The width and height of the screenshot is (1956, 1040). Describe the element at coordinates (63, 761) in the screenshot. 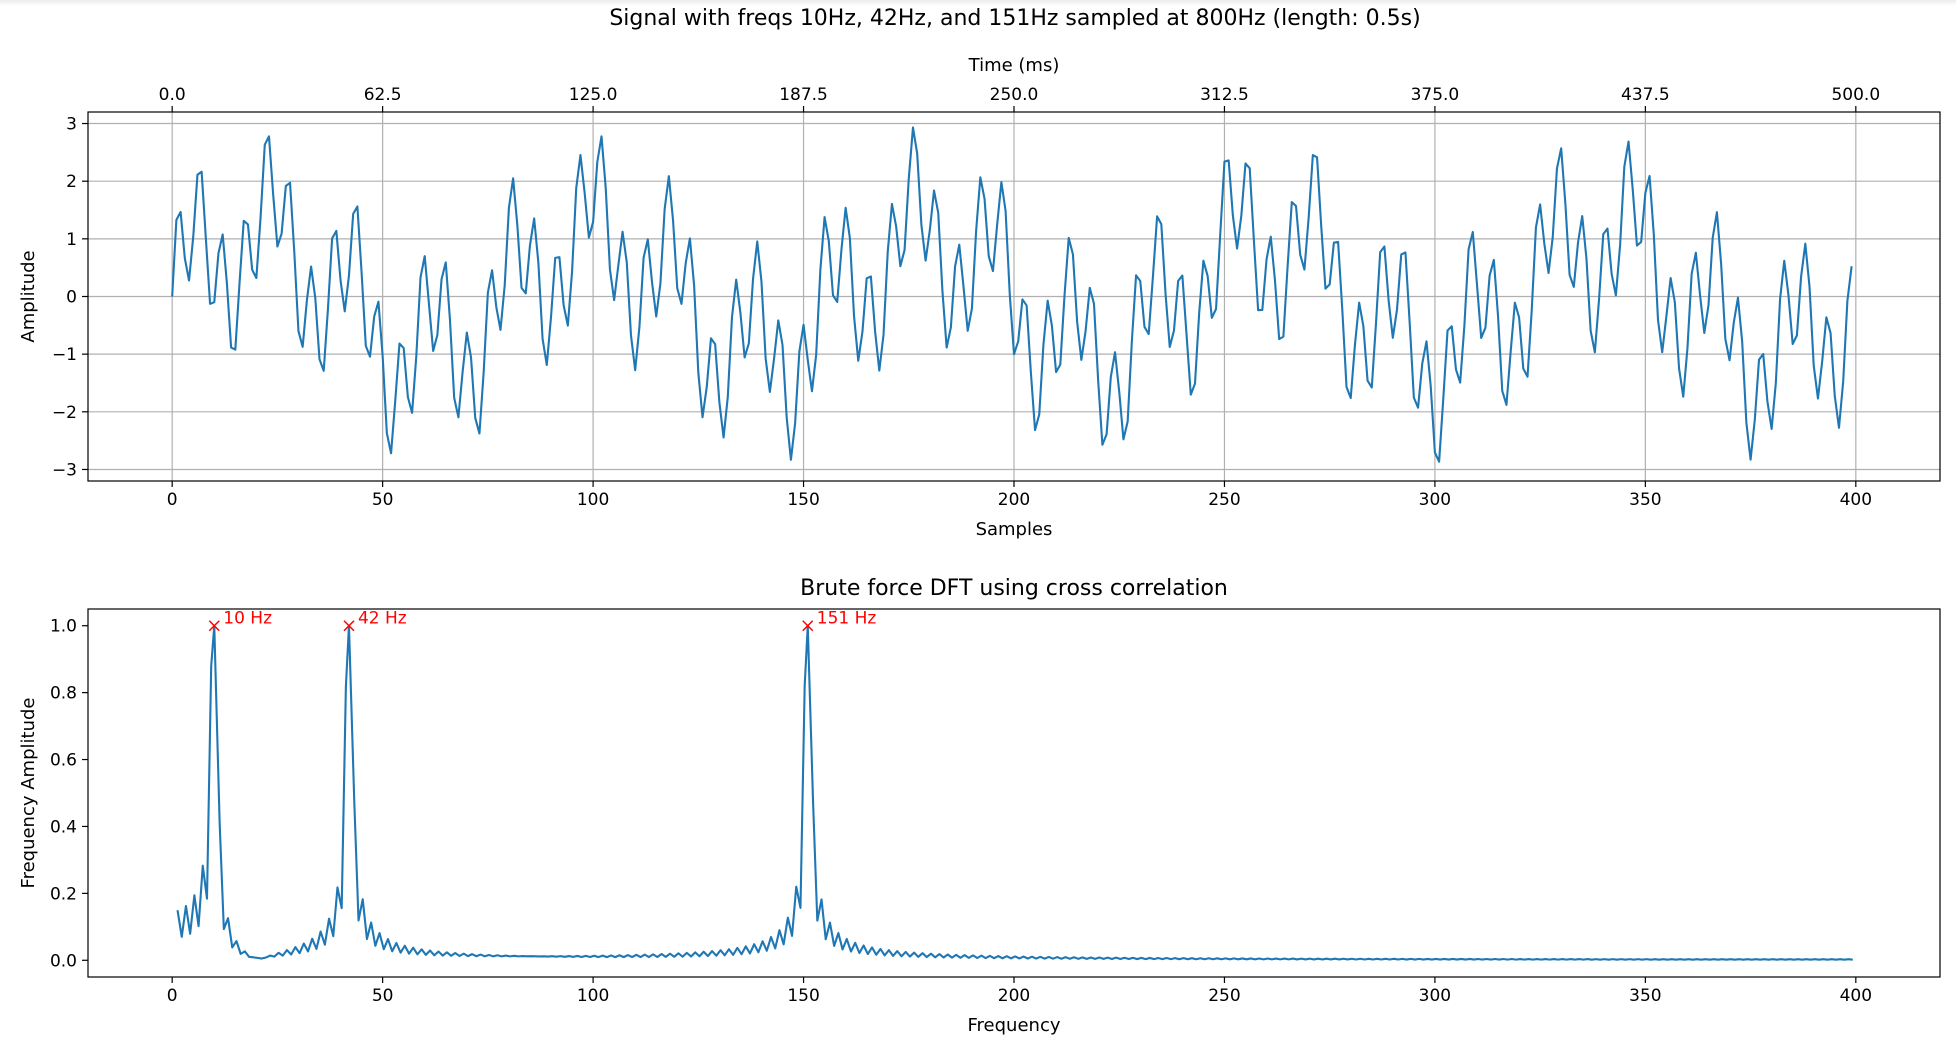

I see `y-tick-label-3: 0.6` at that location.